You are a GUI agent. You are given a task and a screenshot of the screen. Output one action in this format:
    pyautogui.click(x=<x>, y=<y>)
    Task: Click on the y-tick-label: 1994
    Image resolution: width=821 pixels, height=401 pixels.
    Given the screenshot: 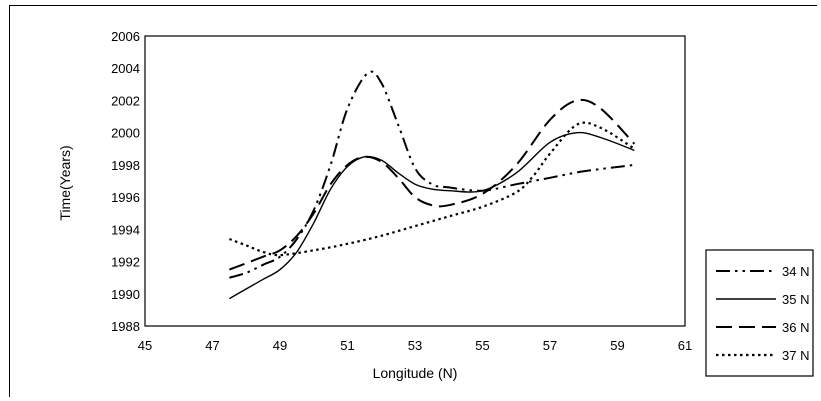 What is the action you would take?
    pyautogui.click(x=125, y=229)
    